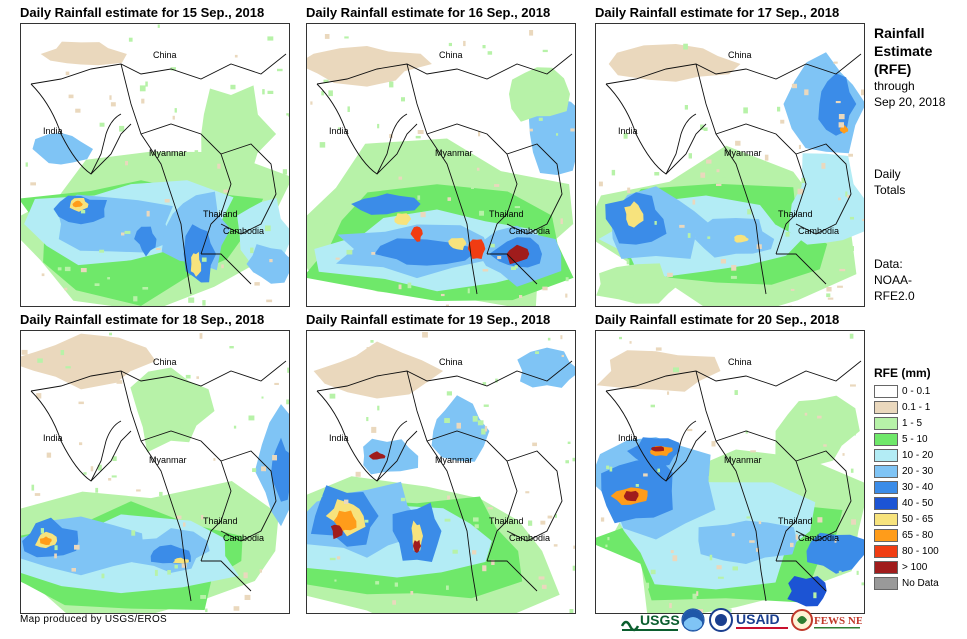 This screenshot has height=639, width=967. I want to click on legend-label: 10 - 20, so click(918, 455).